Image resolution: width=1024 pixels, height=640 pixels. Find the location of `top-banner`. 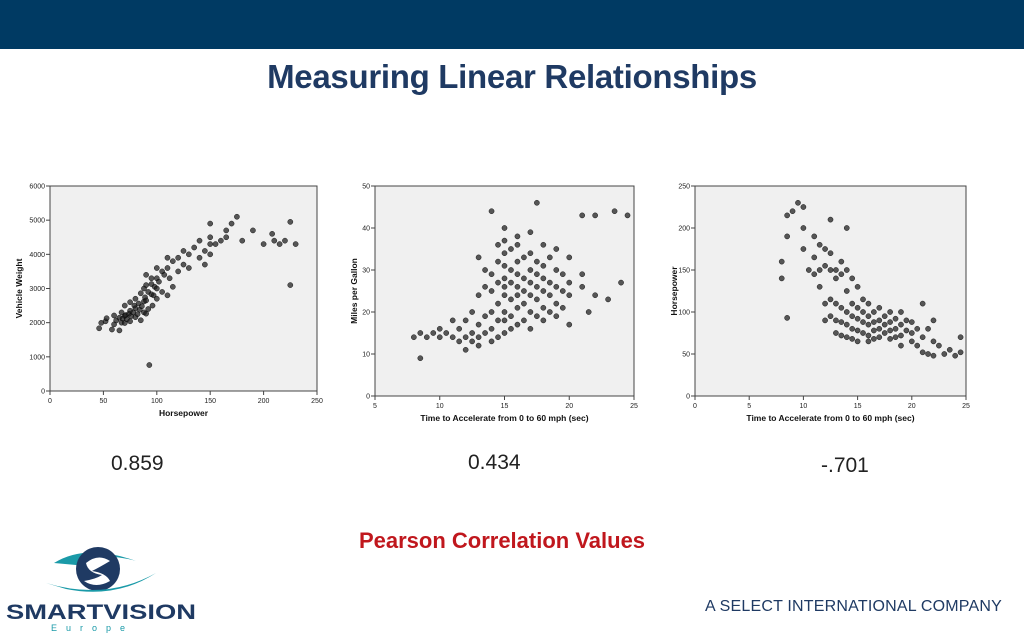

top-banner is located at coordinates (512, 24).